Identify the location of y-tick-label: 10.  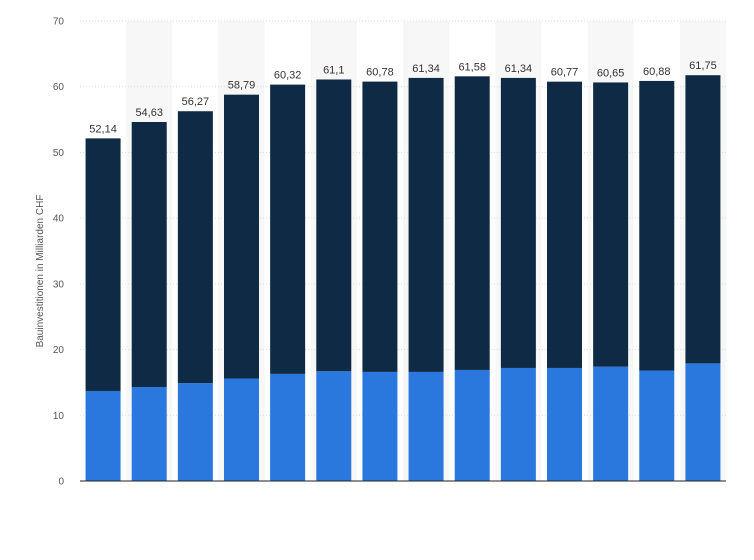
(59, 416).